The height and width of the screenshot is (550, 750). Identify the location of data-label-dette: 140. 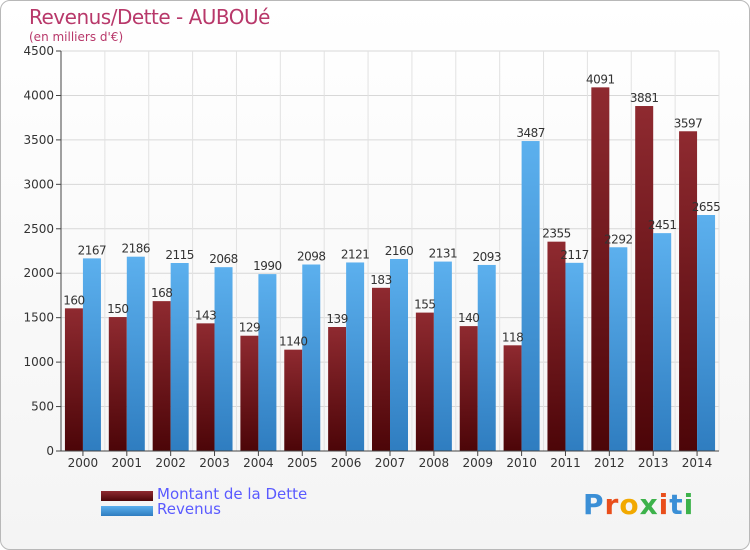
(468, 318).